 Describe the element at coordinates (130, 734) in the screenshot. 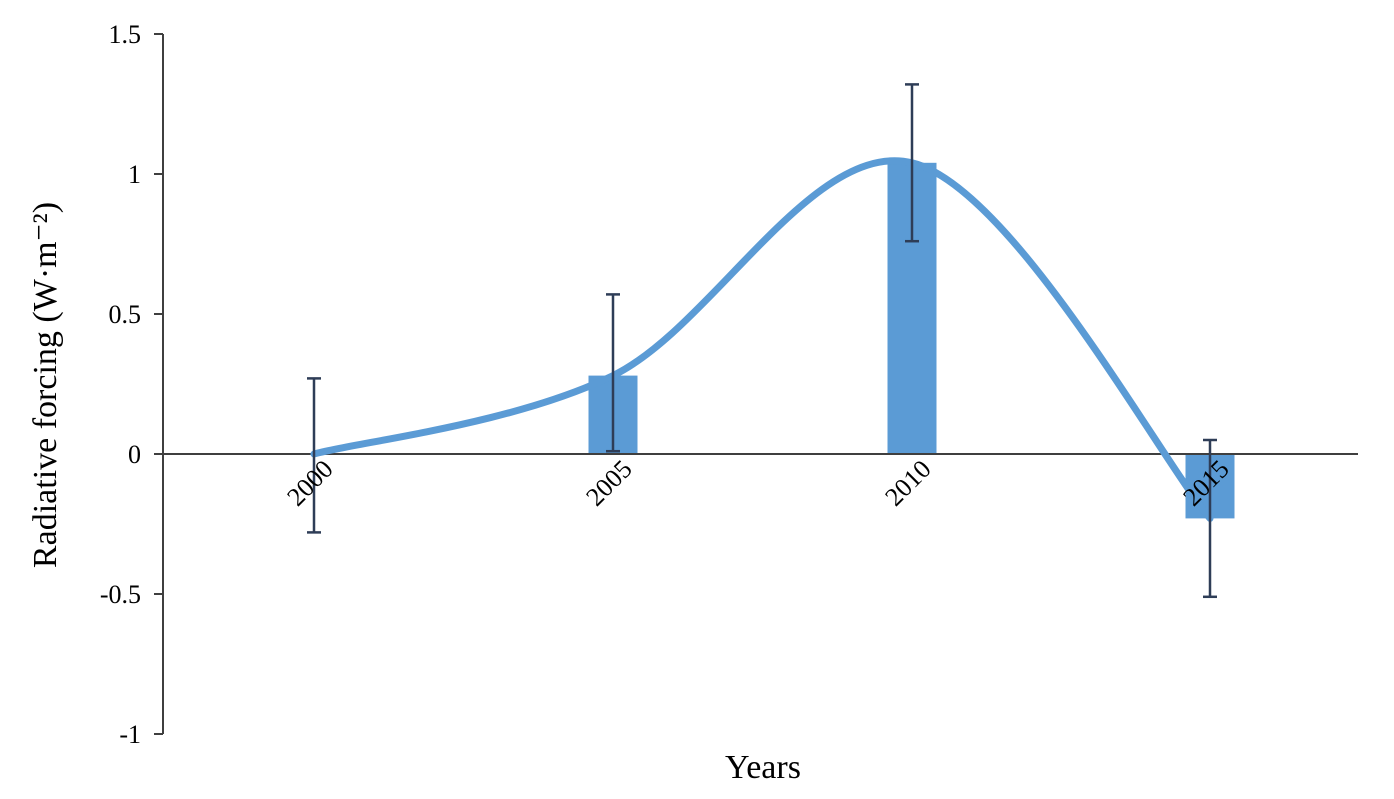

I see `y-tick-label: -1` at that location.